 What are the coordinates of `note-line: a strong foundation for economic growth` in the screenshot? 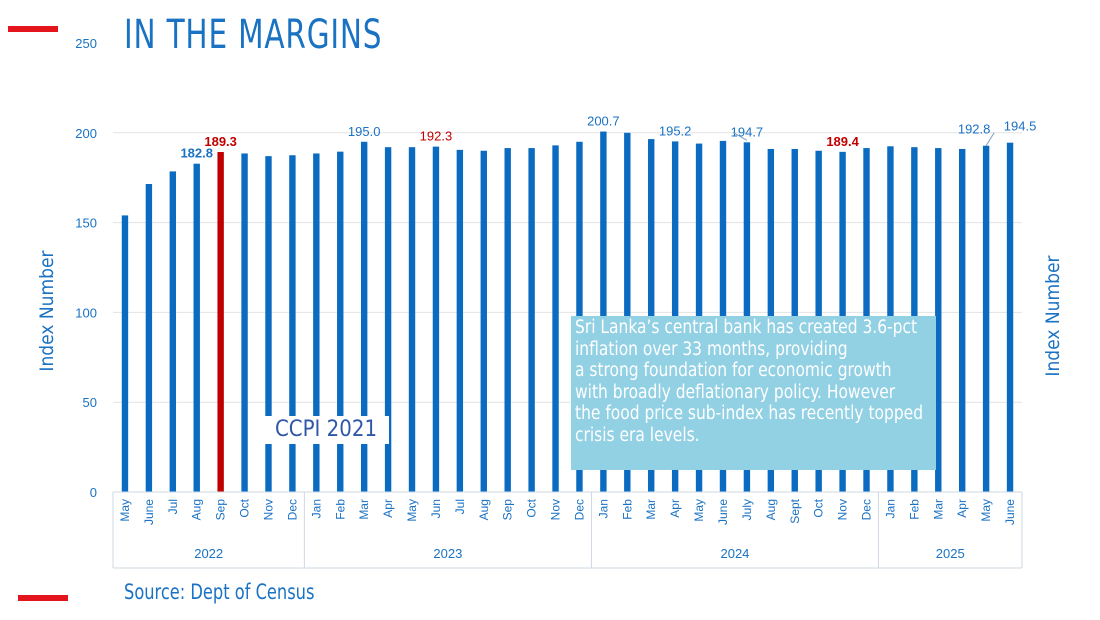 It's located at (733, 370).